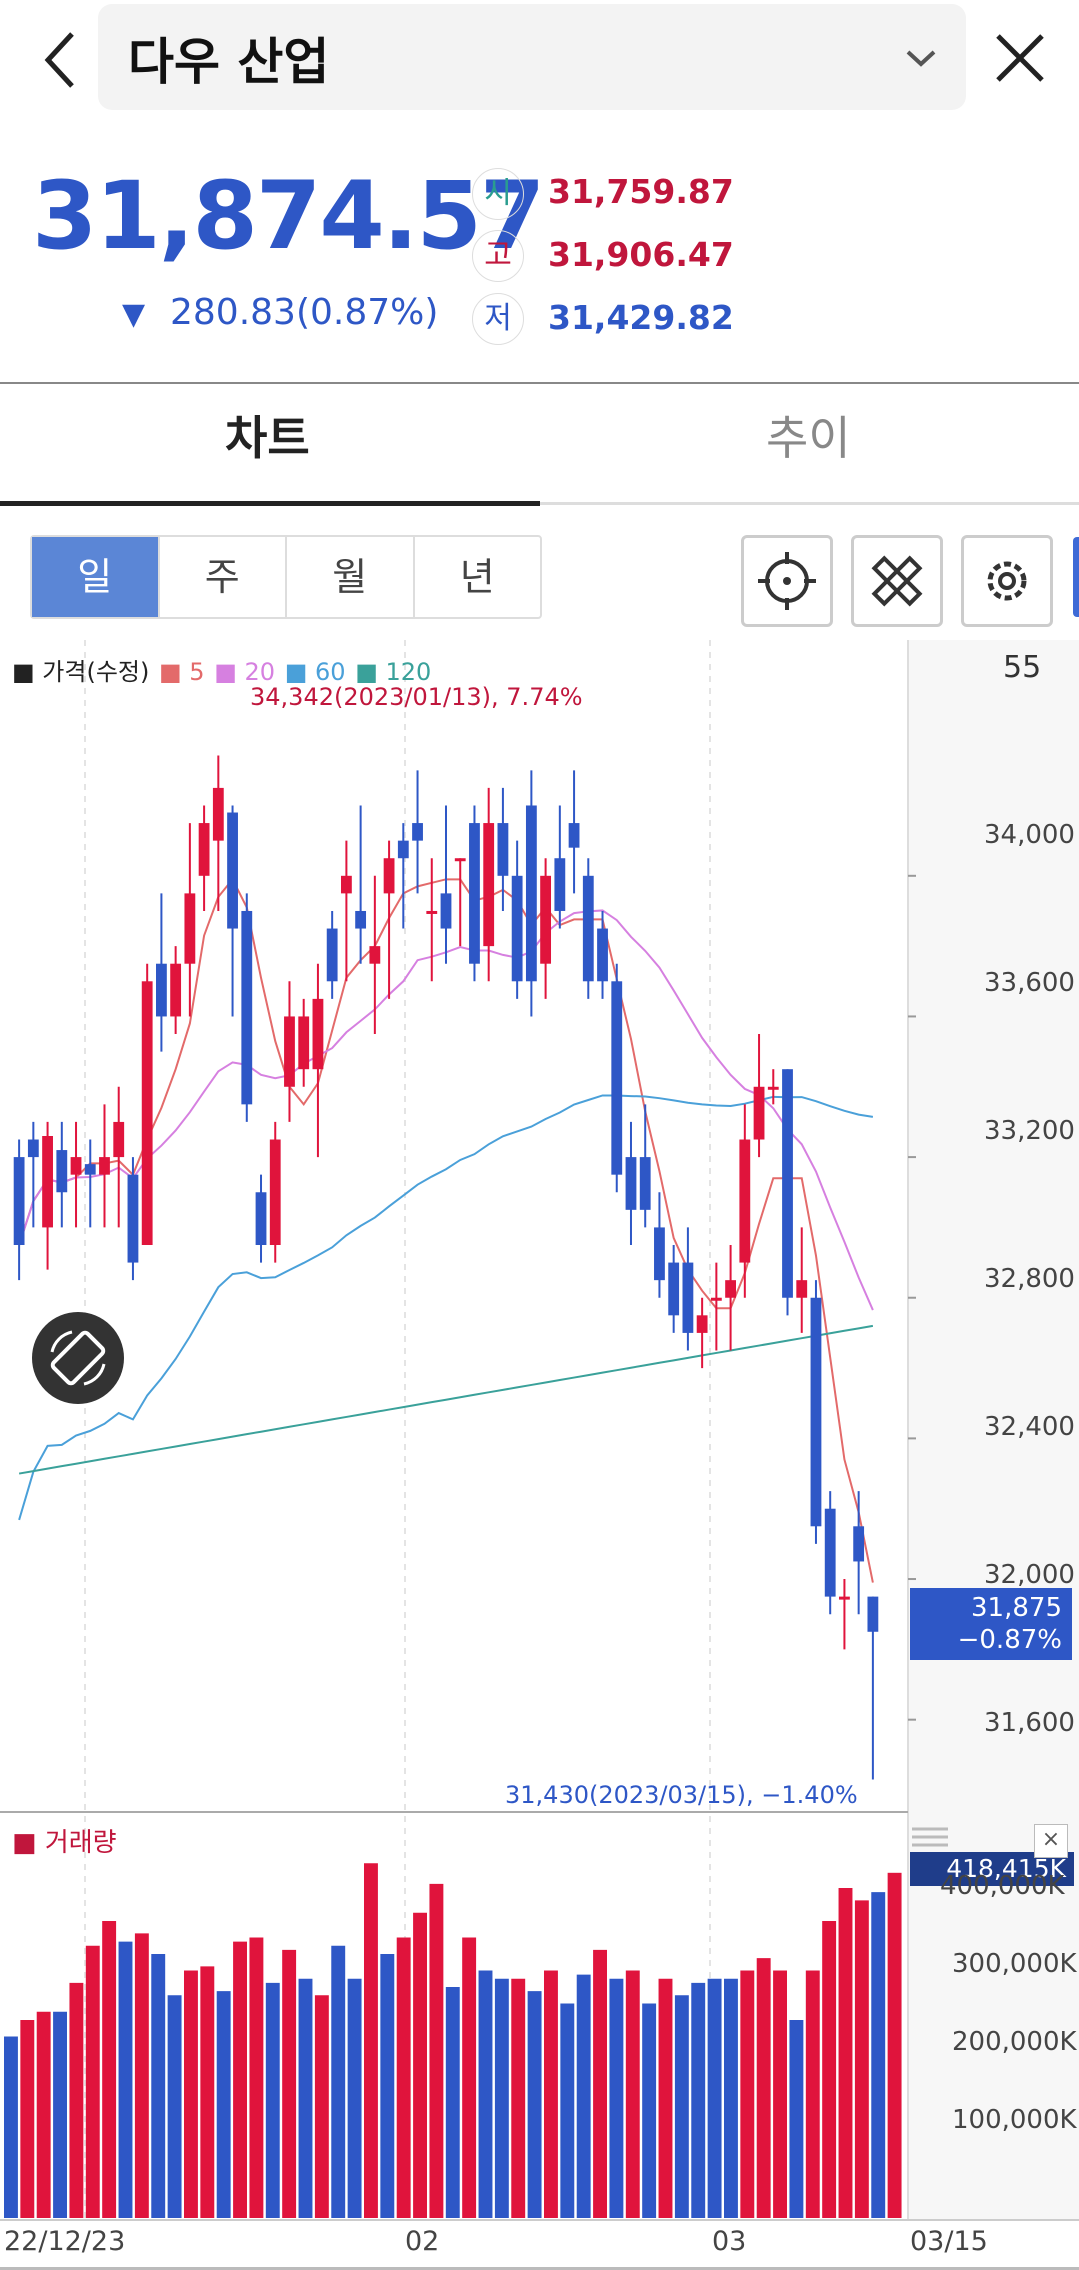 The height and width of the screenshot is (2270, 1079). Describe the element at coordinates (930, 1837) in the screenshot. I see `menu-icon` at that location.